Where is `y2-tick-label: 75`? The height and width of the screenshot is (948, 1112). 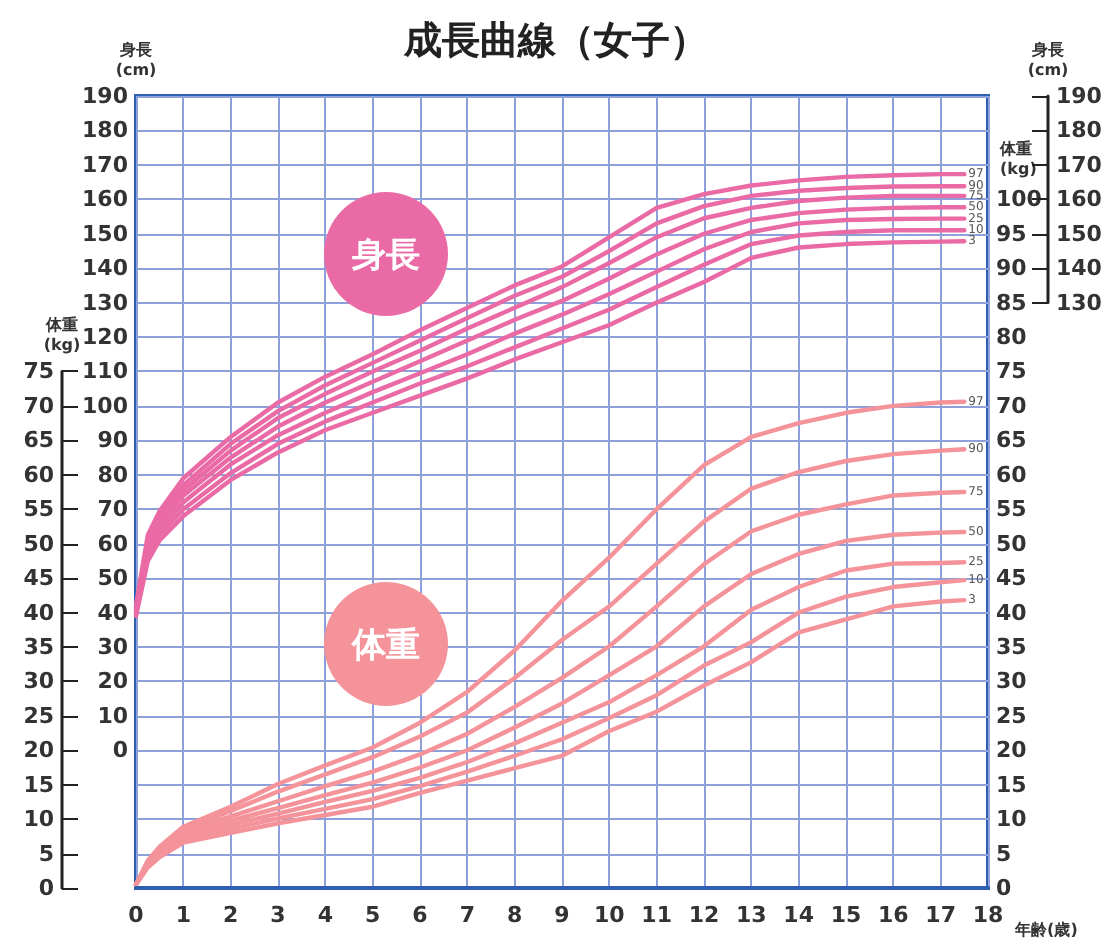 y2-tick-label: 75 is located at coordinates (1011, 371).